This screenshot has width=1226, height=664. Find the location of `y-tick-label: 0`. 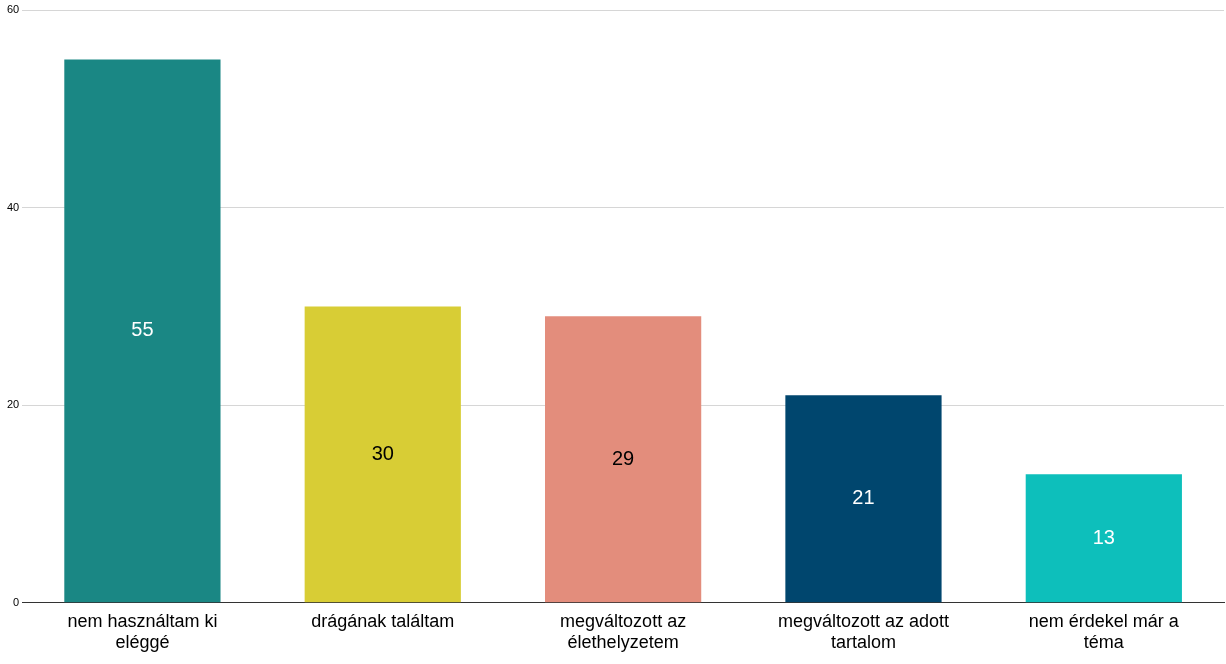

y-tick-label: 0 is located at coordinates (16, 601).